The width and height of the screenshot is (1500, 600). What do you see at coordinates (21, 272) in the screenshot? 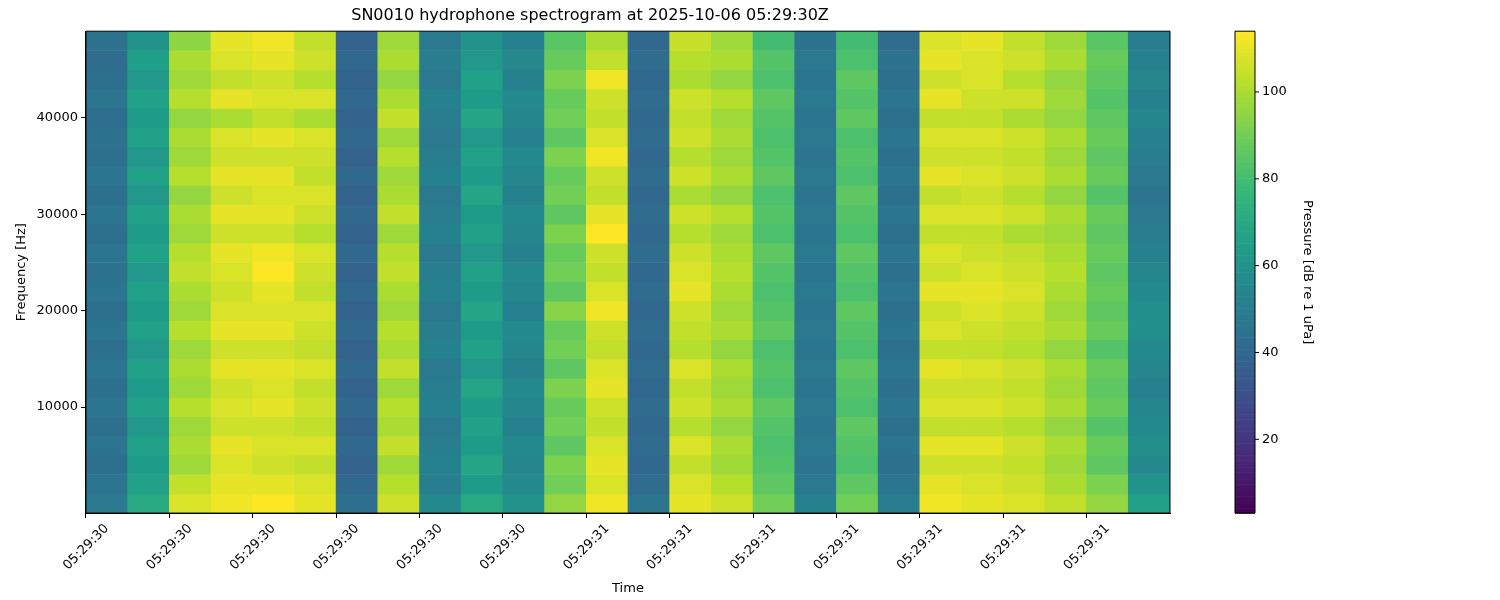
I see `y-axis-title: Frequency [Hz]` at bounding box center [21, 272].